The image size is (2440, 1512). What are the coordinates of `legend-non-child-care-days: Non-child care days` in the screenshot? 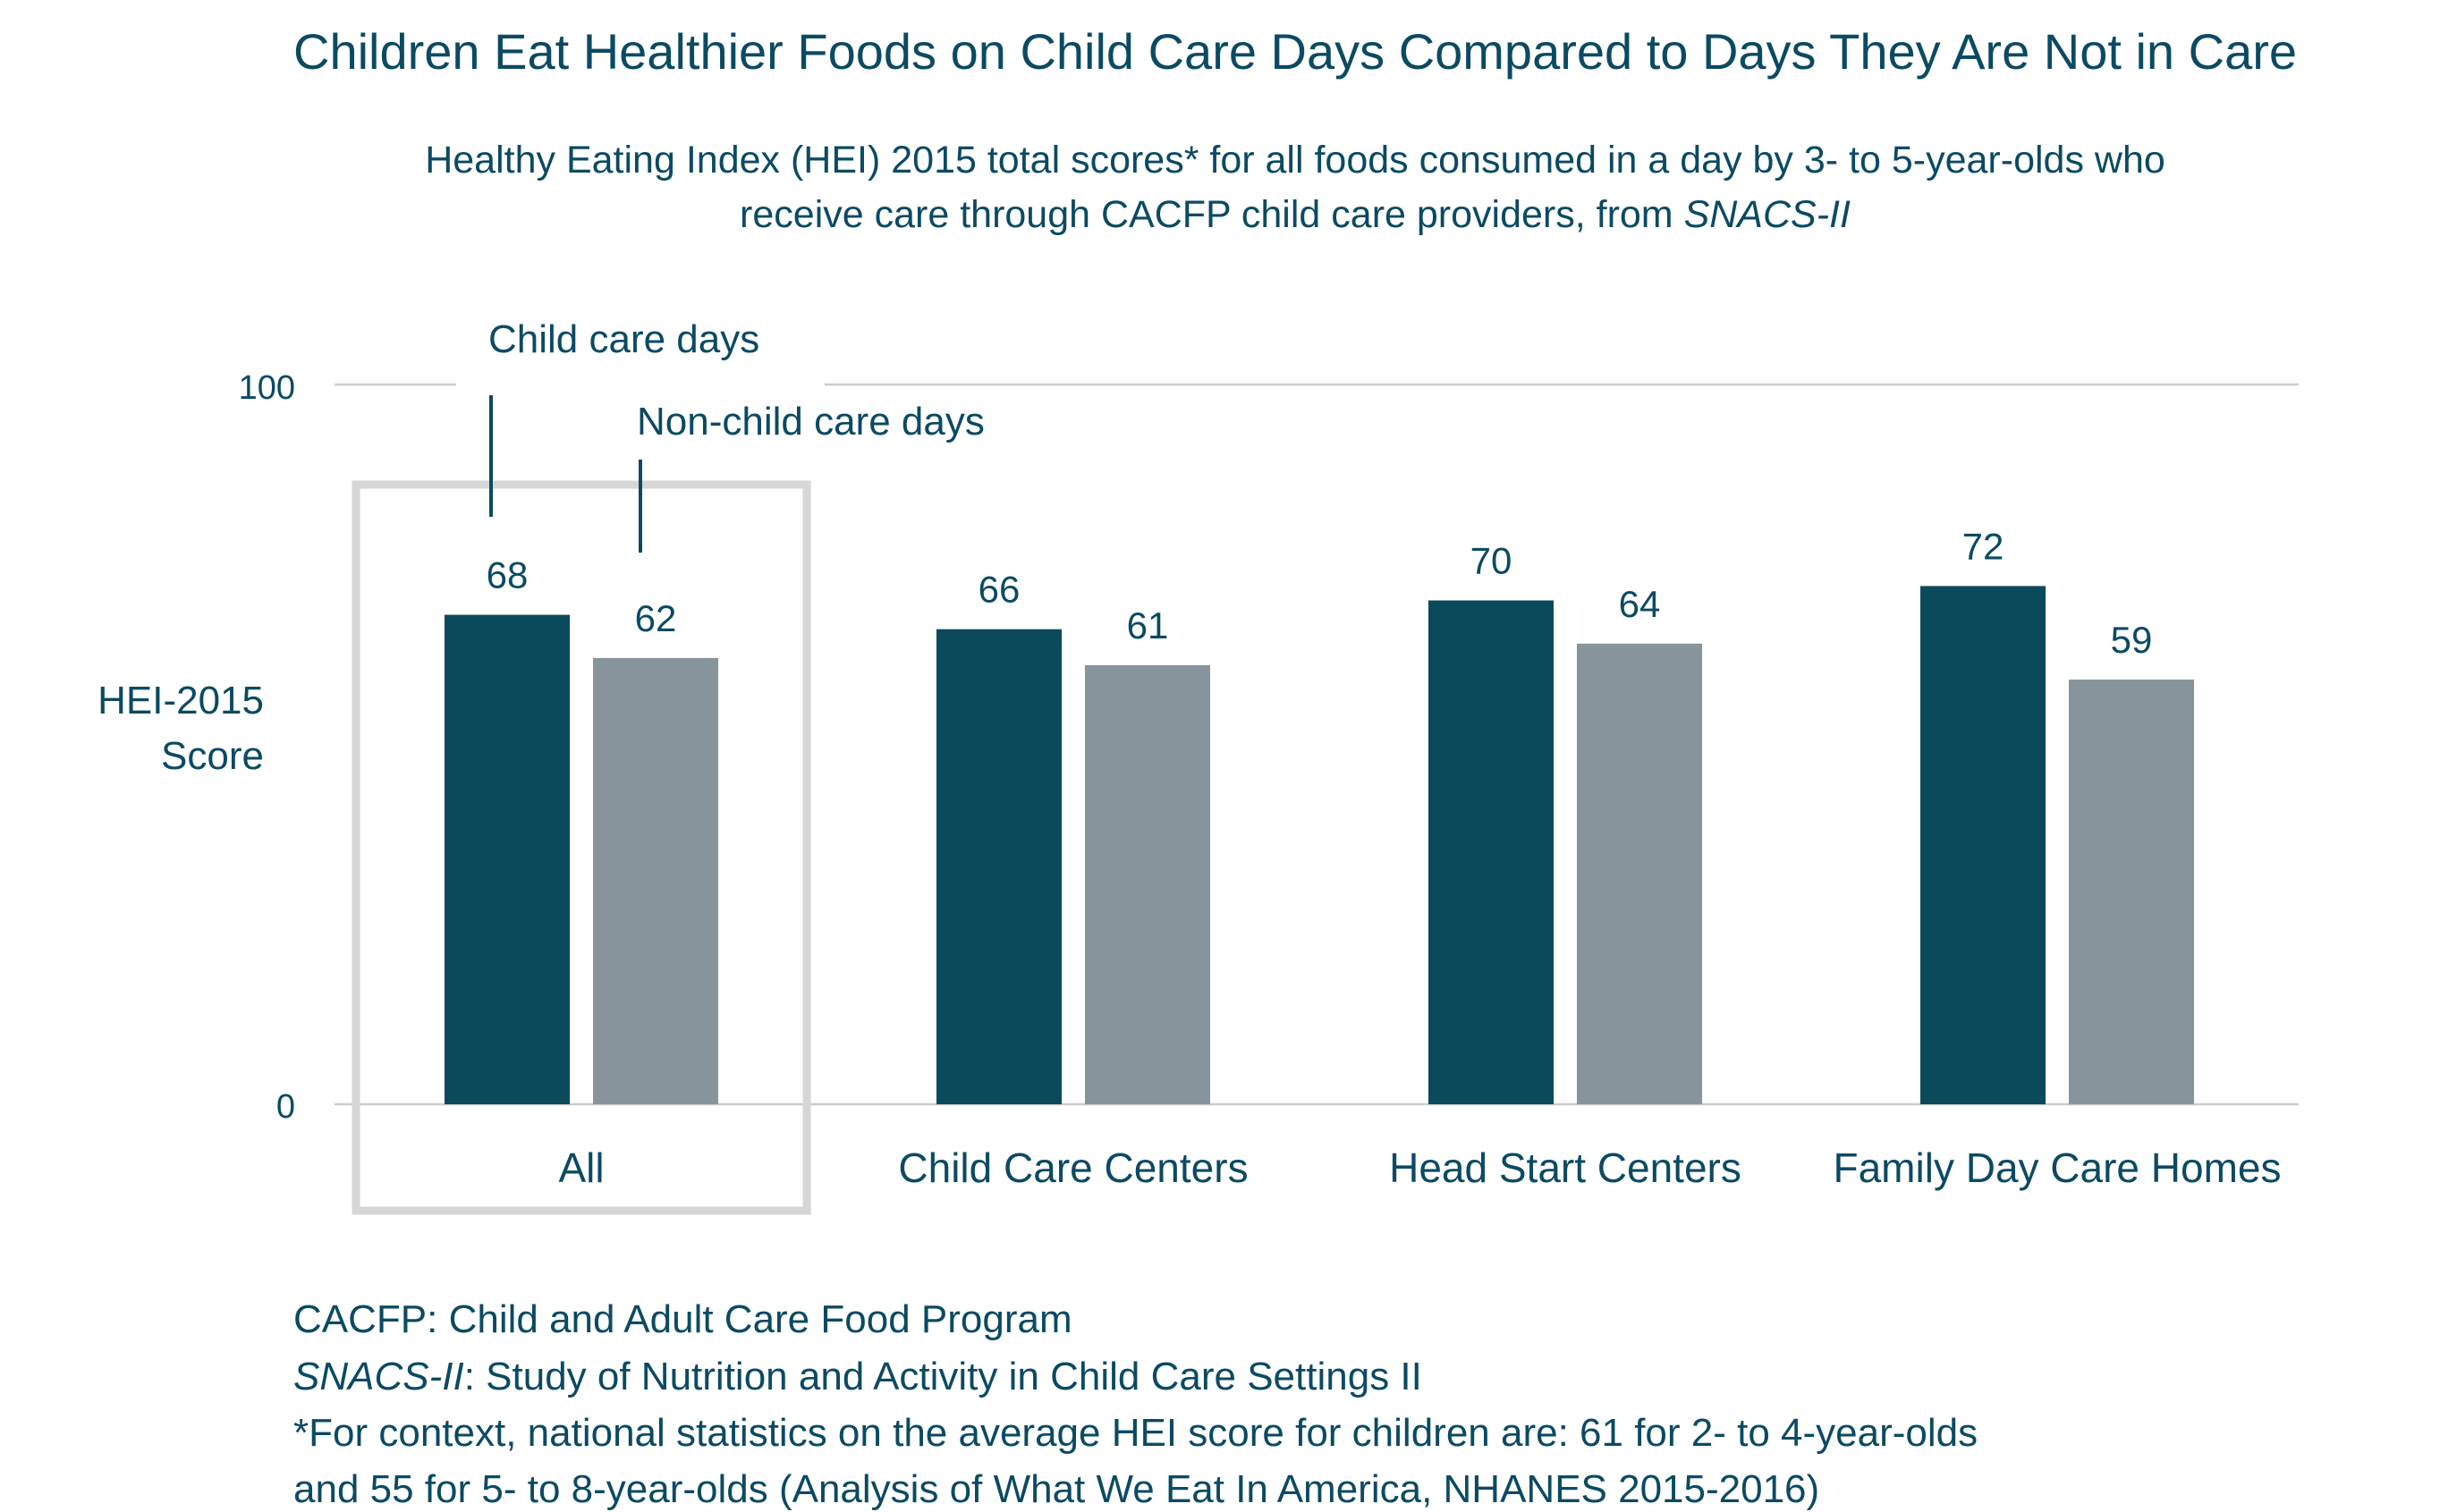 It's located at (811, 422).